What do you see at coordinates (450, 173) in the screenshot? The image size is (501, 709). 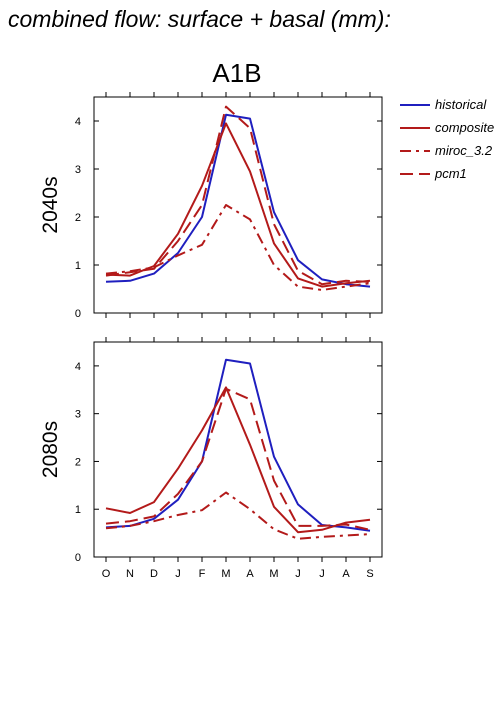 I see `legend-label: pcm1` at bounding box center [450, 173].